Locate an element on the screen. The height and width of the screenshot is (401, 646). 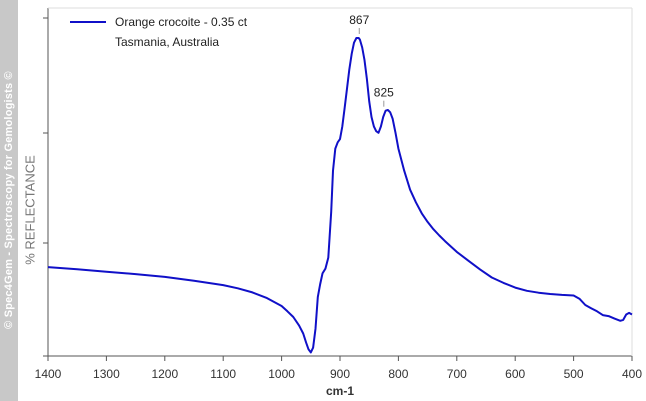
peak-label: 825 is located at coordinates (384, 93).